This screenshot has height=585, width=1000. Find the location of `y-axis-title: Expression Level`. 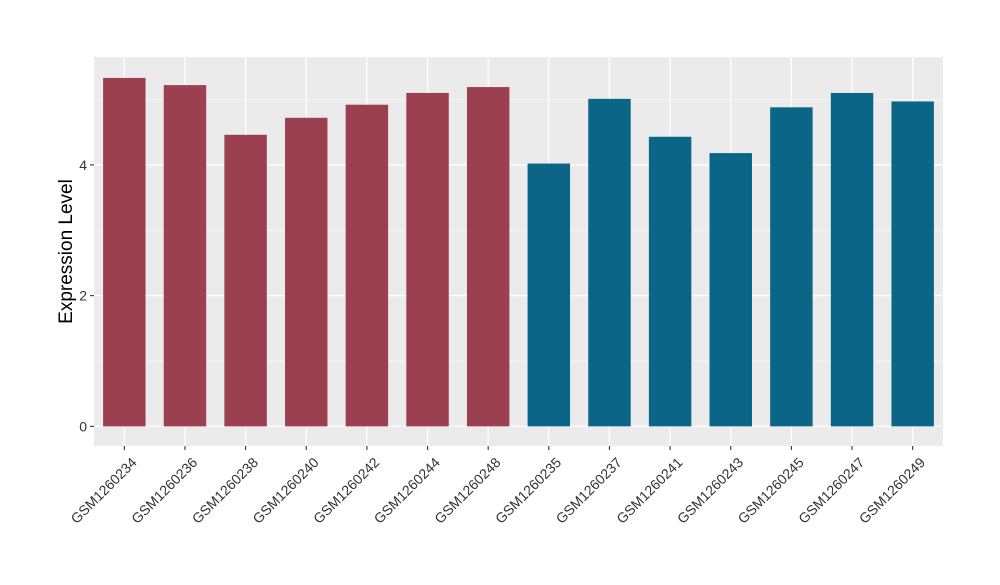

y-axis-title: Expression Level is located at coordinates (66, 251).